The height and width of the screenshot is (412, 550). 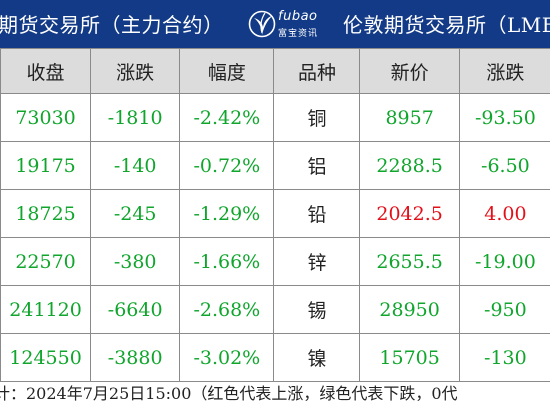 I want to click on shfe-title: 期货交易所（主力合约）, so click(x=112, y=25).